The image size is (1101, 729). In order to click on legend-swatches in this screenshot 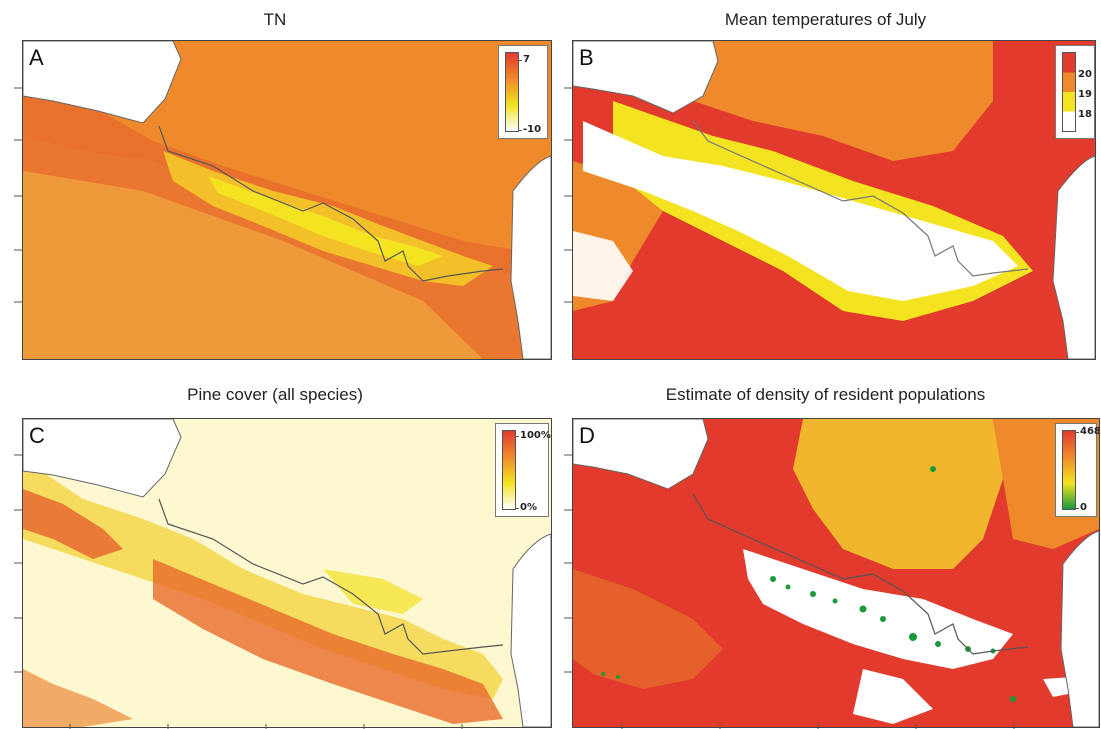, I will do `click(1069, 92)`.